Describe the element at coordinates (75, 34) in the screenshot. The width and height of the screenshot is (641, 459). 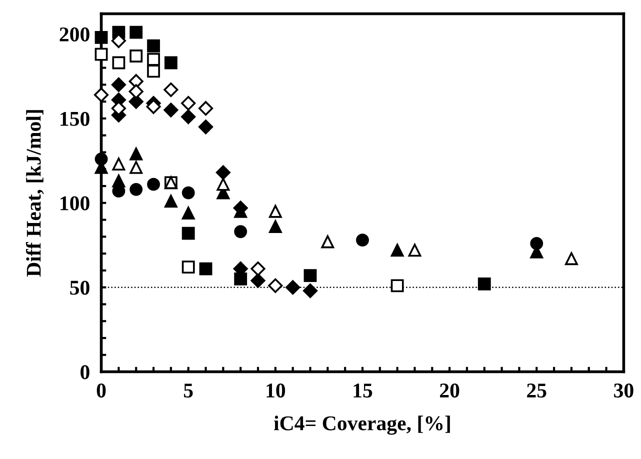
I see `y-tick-label: 200` at that location.